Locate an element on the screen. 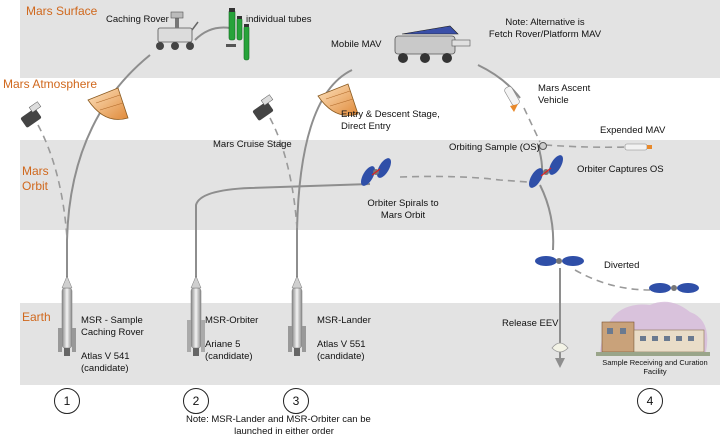 This screenshot has width=720, height=443. step-2-badge: 2 is located at coordinates (196, 401).